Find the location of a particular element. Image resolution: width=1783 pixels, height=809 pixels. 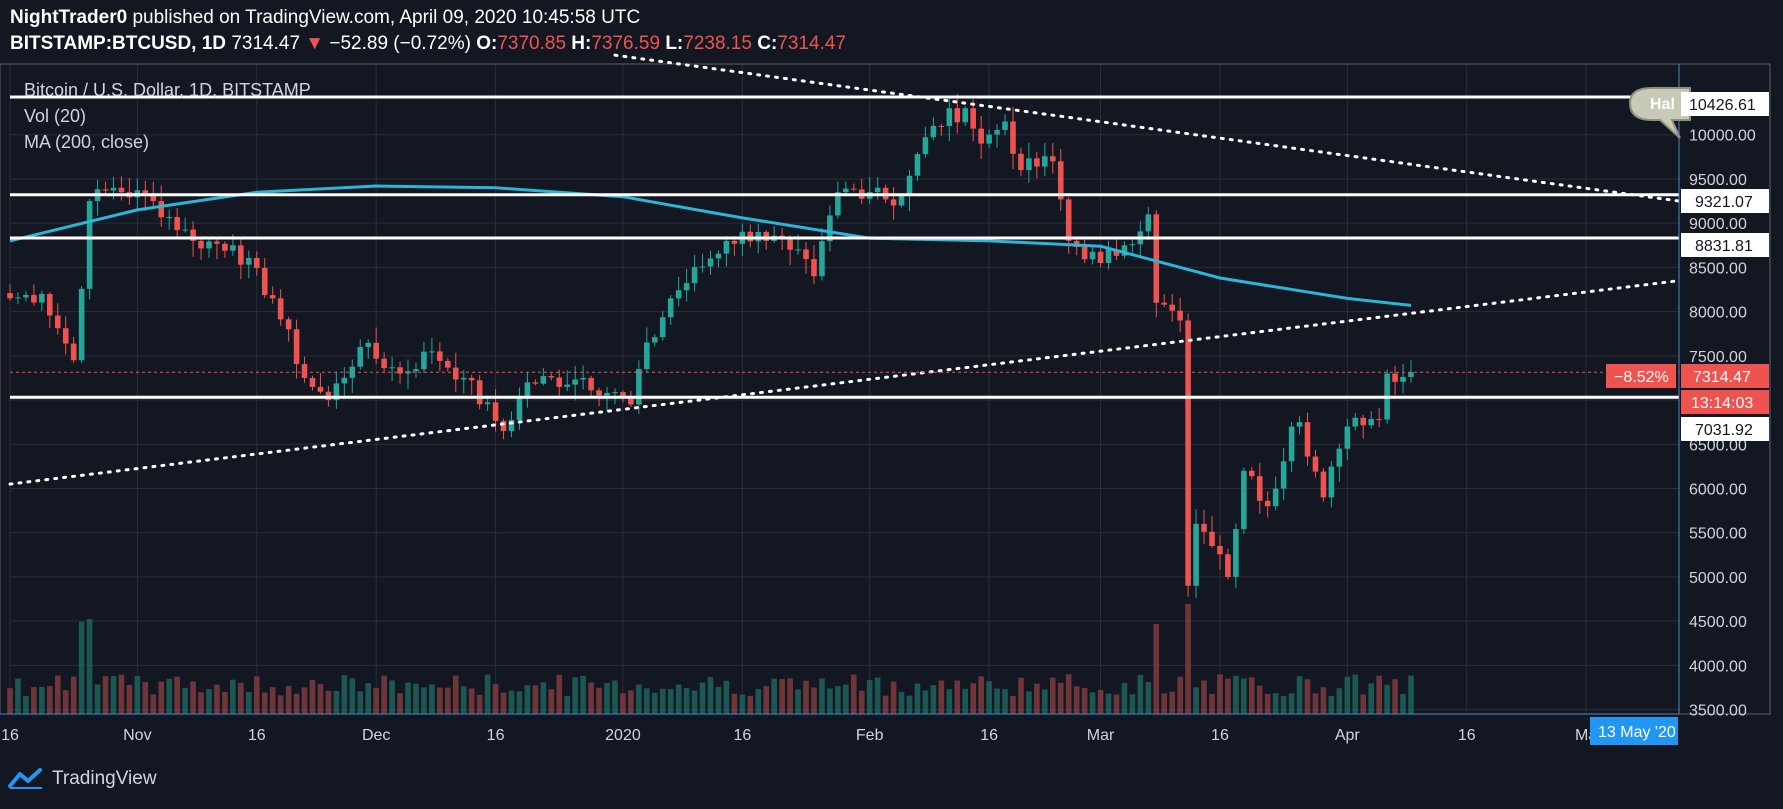

y-tick-label: 5500.00 is located at coordinates (1718, 534).